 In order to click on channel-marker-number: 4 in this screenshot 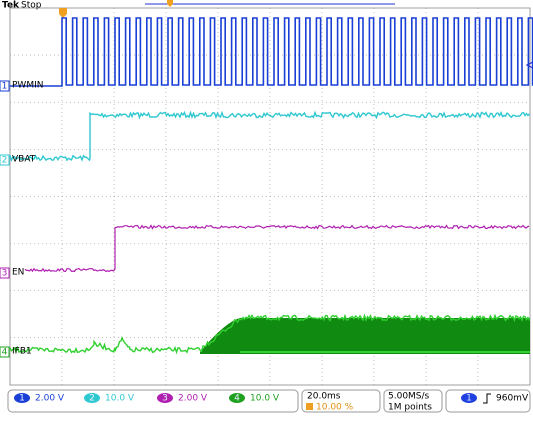, I will do `click(5, 353)`.